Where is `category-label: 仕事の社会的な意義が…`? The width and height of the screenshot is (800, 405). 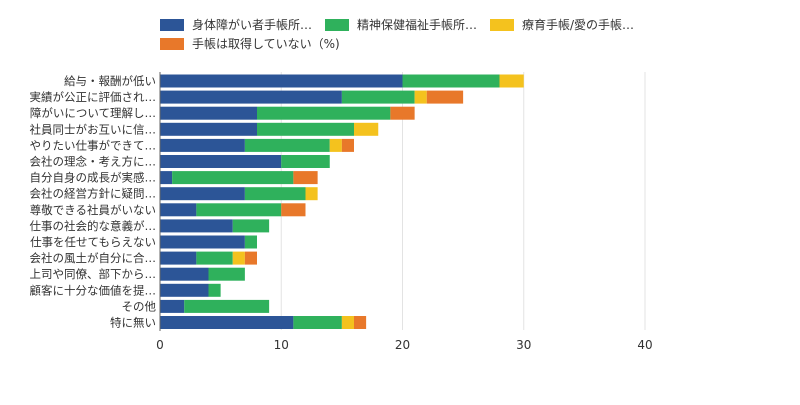 category-label: 仕事の社会的な意義が… is located at coordinates (93, 226).